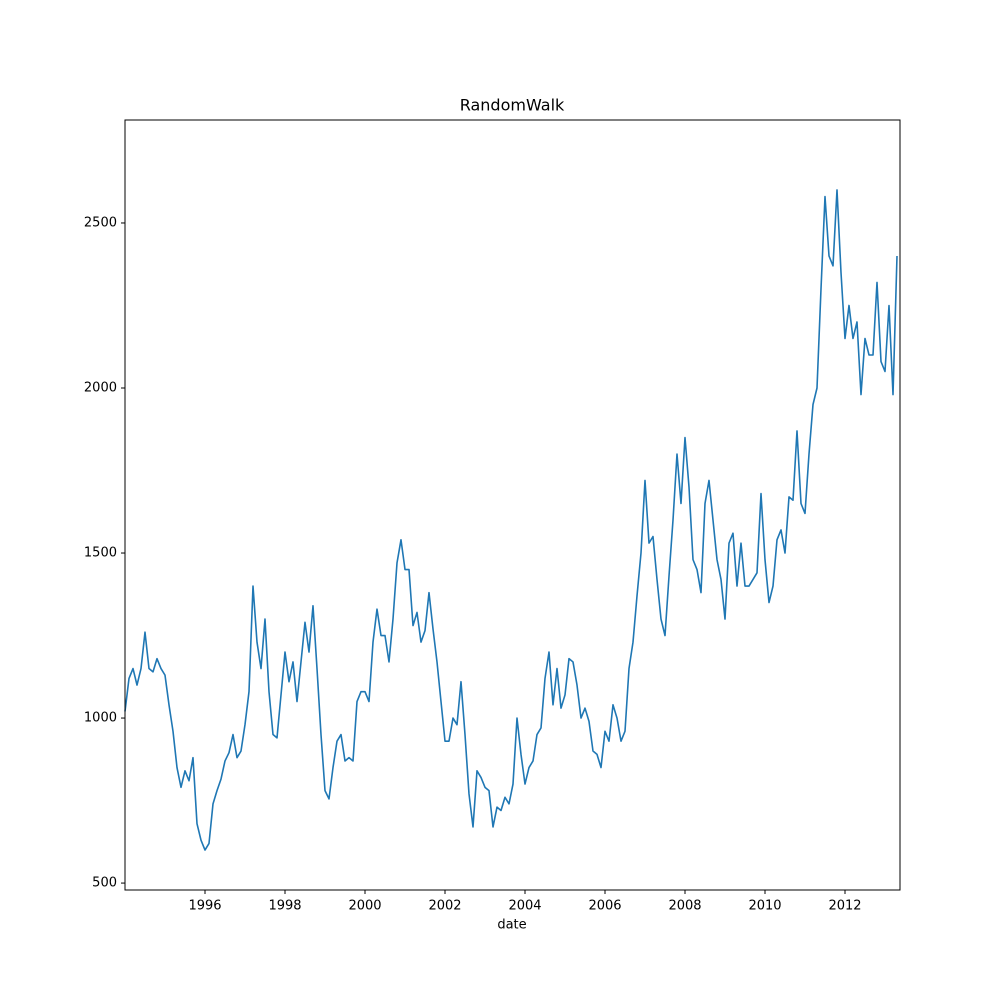  Describe the element at coordinates (364, 906) in the screenshot. I see `x-tick-label: 2000` at that location.